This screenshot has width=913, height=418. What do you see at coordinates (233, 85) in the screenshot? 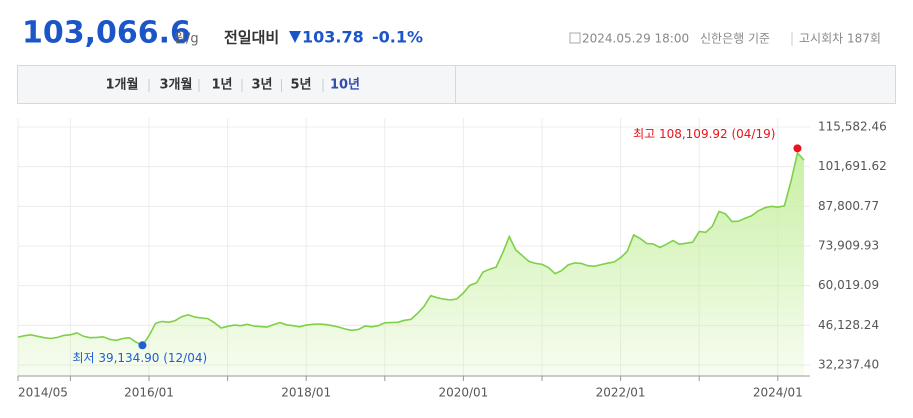
I see `tabs: 1개월 3개월 1년 3년 5년 10년` at bounding box center [233, 85].